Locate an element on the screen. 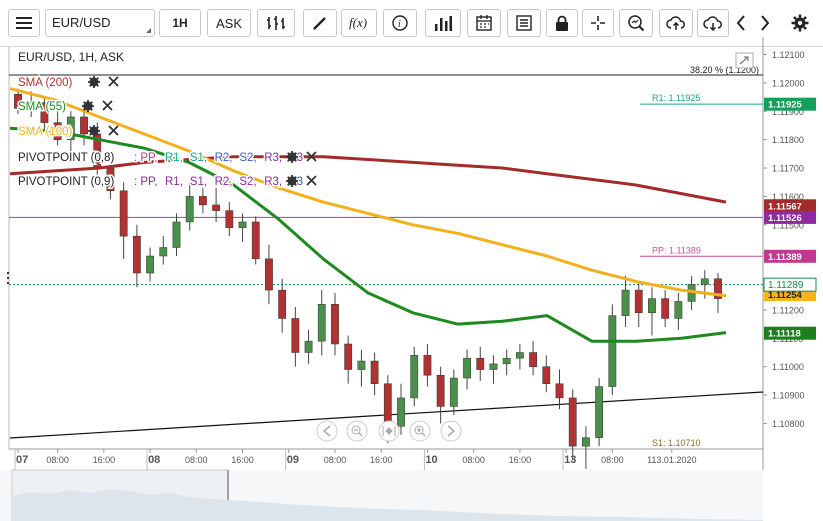 The width and height of the screenshot is (823, 521). scroll-right-button is located at coordinates (765, 23).